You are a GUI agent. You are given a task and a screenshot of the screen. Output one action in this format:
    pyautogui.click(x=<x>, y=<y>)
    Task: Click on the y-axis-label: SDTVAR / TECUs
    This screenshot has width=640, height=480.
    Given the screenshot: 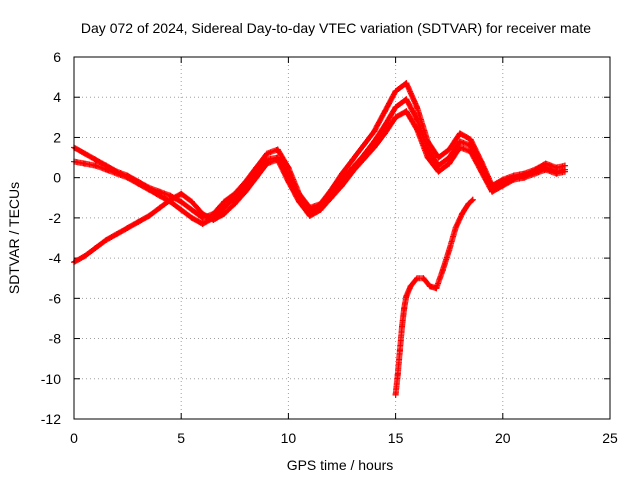 What is the action you would take?
    pyautogui.click(x=14, y=238)
    